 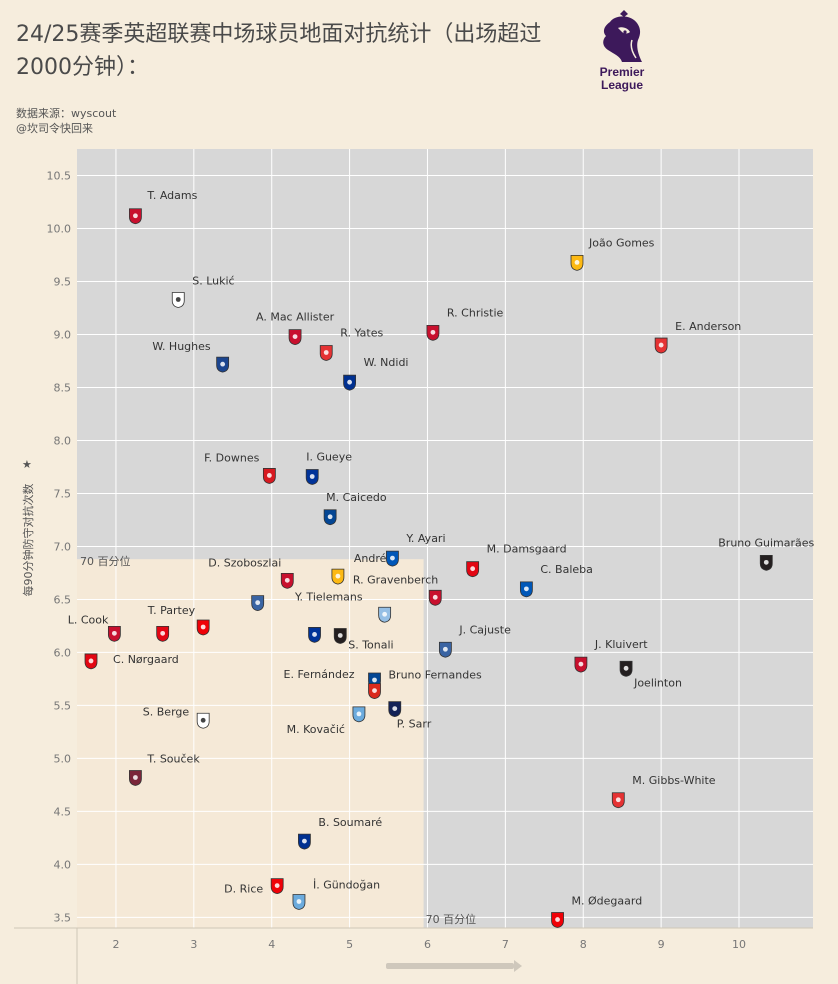 What do you see at coordinates (59, 228) in the screenshot?
I see `y-tick-label: 10.0` at bounding box center [59, 228].